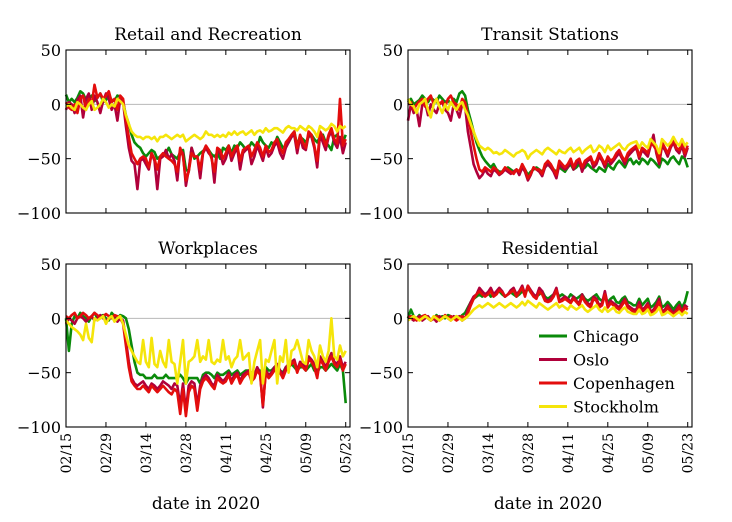 This screenshot has width=732, height=522. Describe the element at coordinates (208, 35) in the screenshot. I see `panel-title: Retail and Recreation` at that location.